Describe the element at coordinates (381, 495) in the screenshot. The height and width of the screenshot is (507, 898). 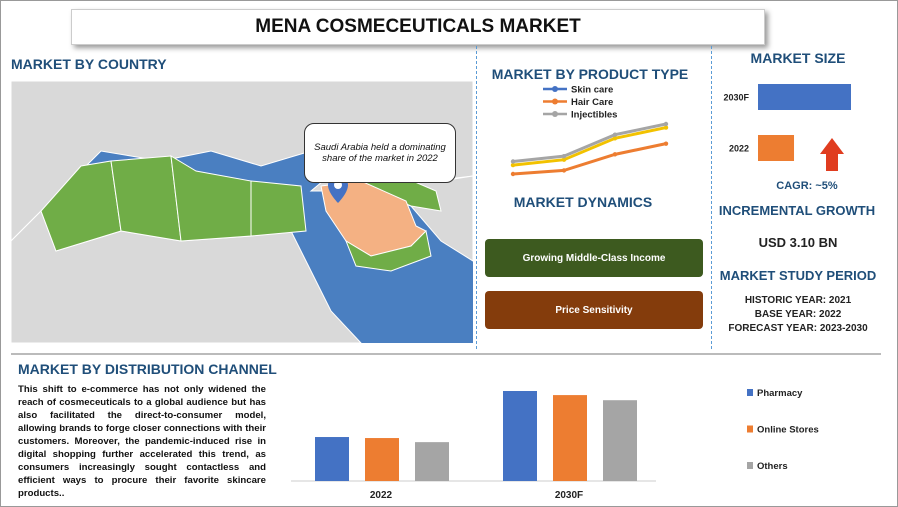
I see `x-tick-label: 2022` at that location.